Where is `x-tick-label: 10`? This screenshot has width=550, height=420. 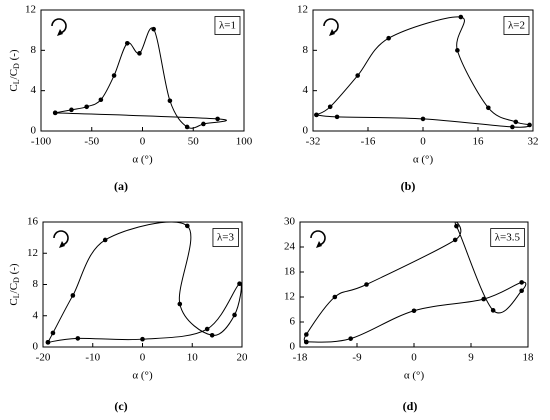
x-tick-label: 10 is located at coordinates (193, 358).